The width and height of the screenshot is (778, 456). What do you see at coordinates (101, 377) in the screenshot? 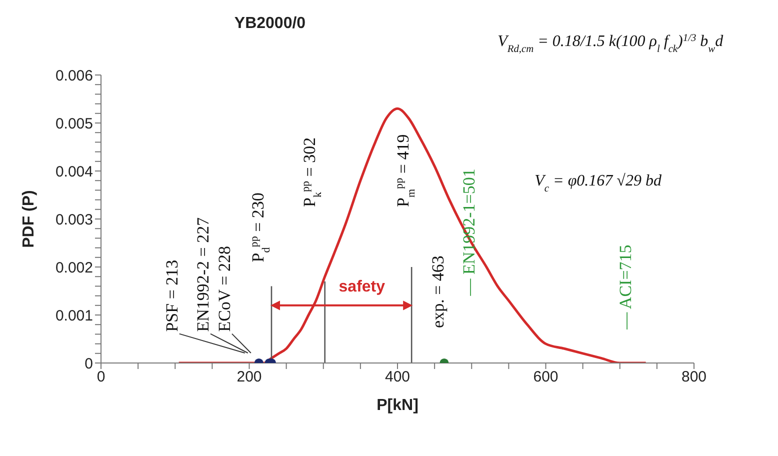
I see `x-tick-label: 0` at bounding box center [101, 377].